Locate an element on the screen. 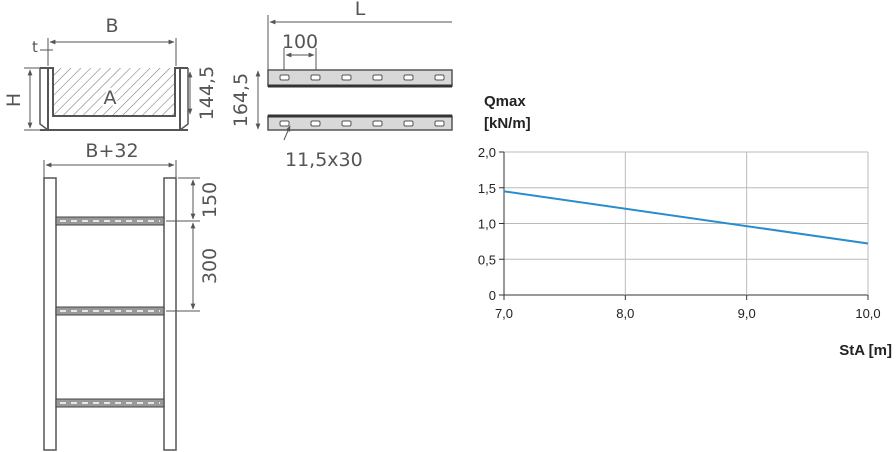 The width and height of the screenshot is (896, 452). y-tick-label: 2,0 is located at coordinates (487, 152).